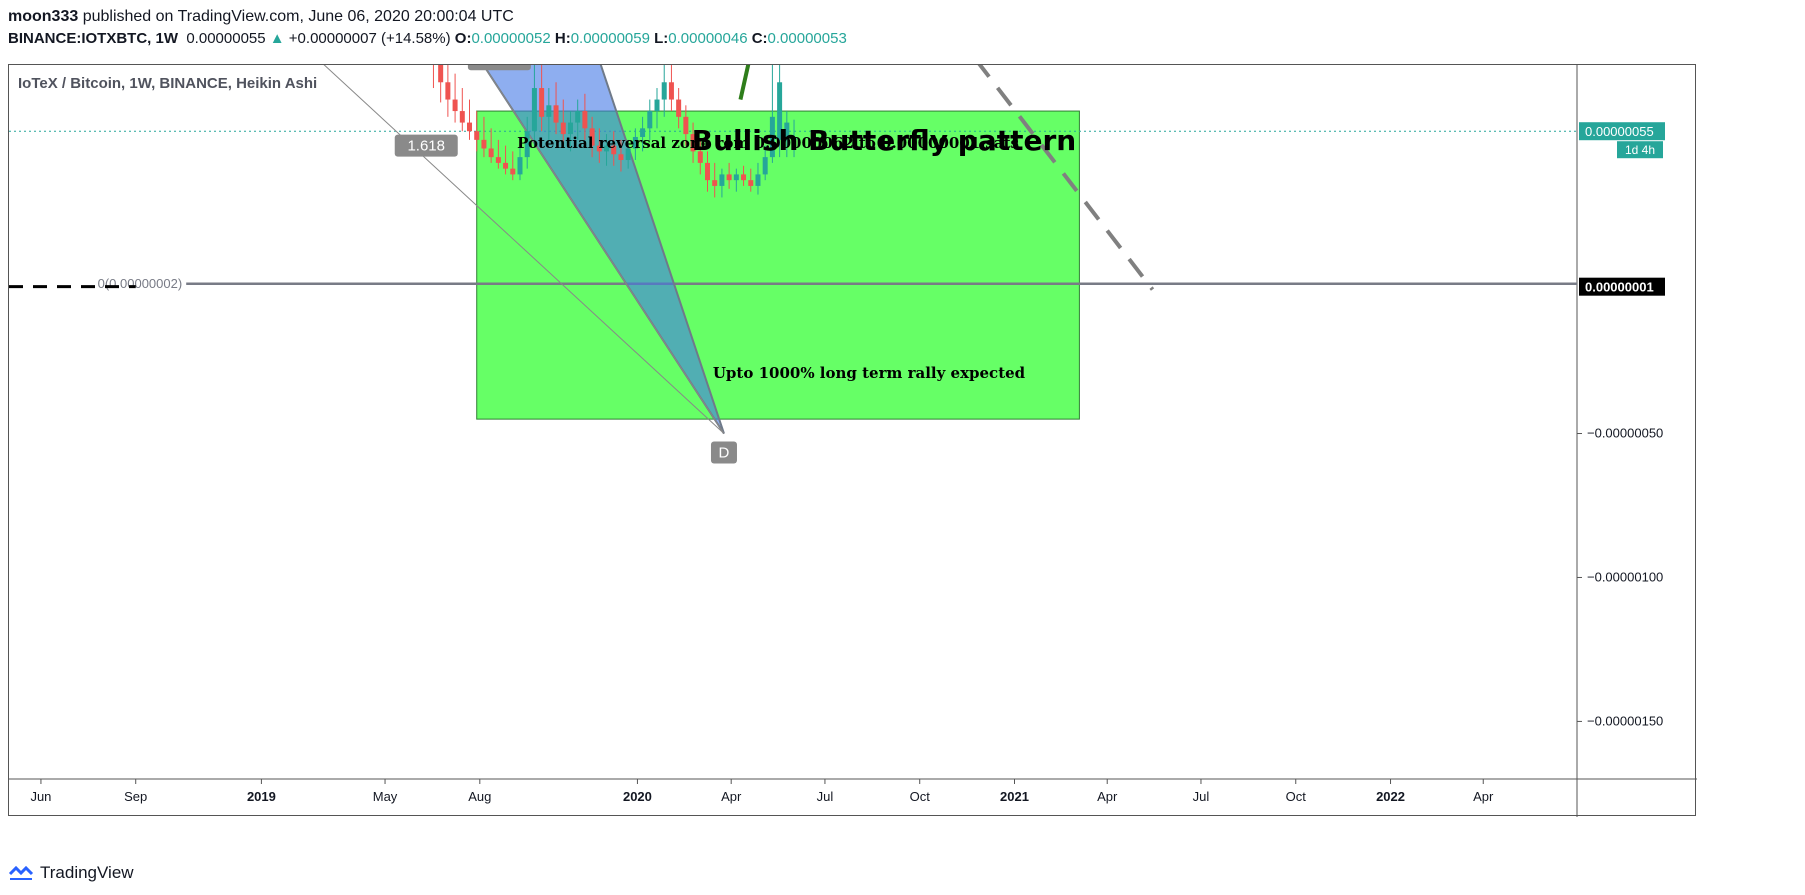 This screenshot has height=895, width=1805. I want to click on ratio-label: 2.794, so click(500, 66).